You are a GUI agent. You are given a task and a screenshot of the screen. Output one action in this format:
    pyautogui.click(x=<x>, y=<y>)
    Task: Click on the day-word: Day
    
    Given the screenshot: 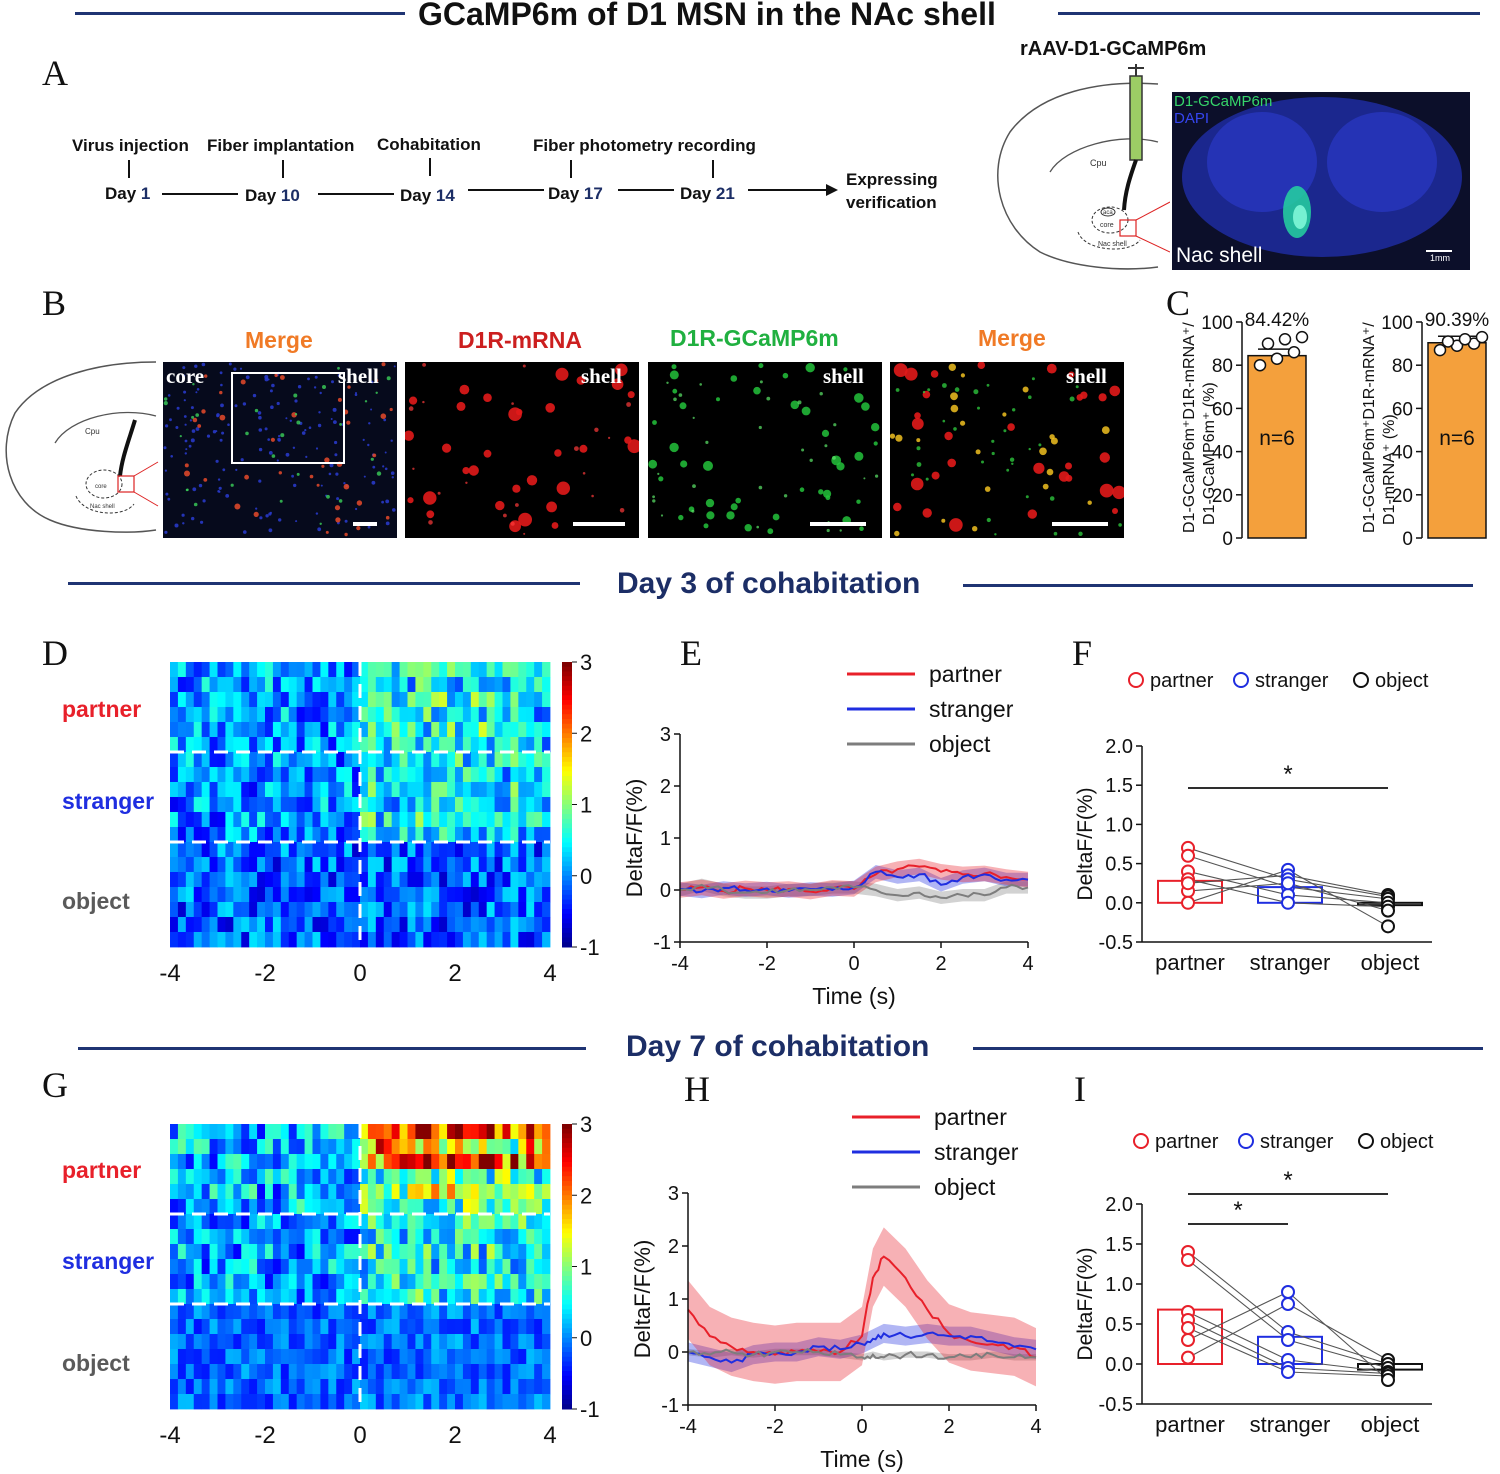 What is the action you would take?
    pyautogui.click(x=564, y=193)
    